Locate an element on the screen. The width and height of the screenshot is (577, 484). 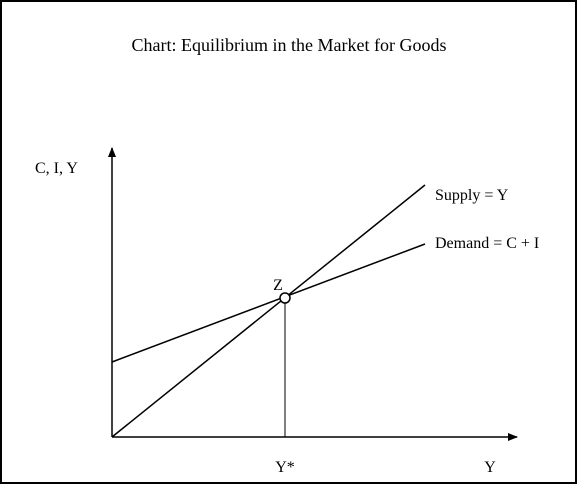
demand-line is located at coordinates (268, 303).